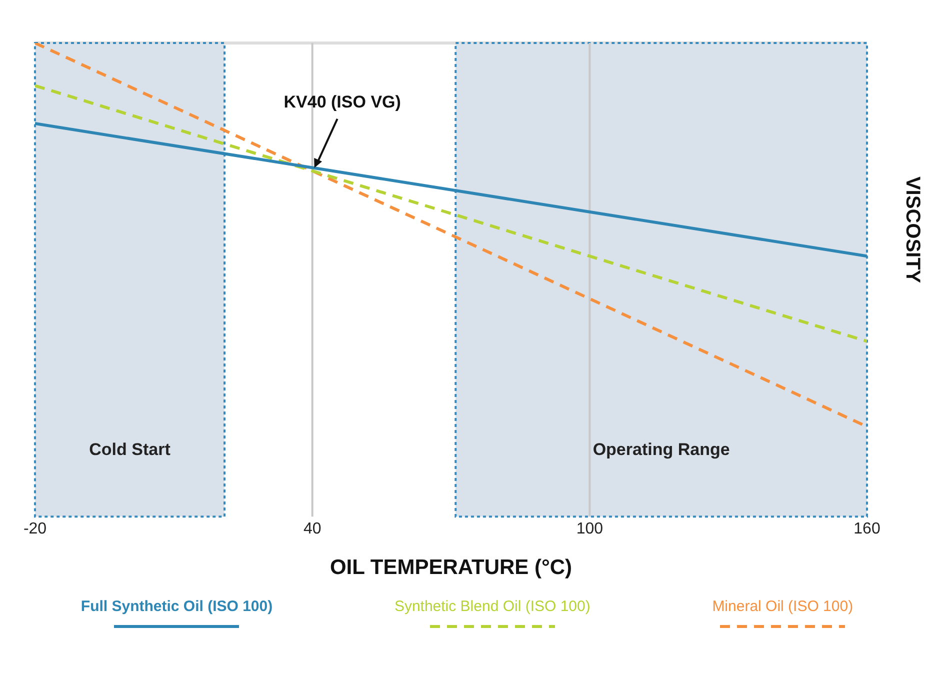  I want to click on y-axis-title: VISCOSITY, so click(912, 230).